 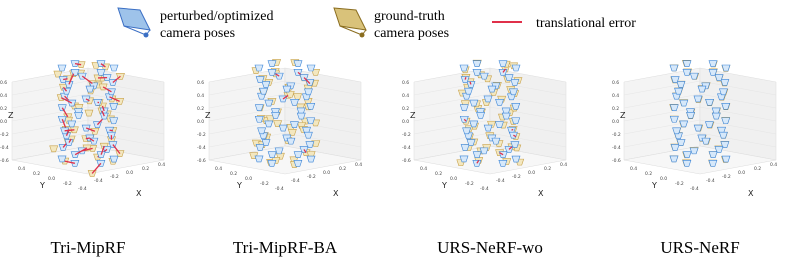 I want to click on x-tick-label: -0.4, so click(x=710, y=181).